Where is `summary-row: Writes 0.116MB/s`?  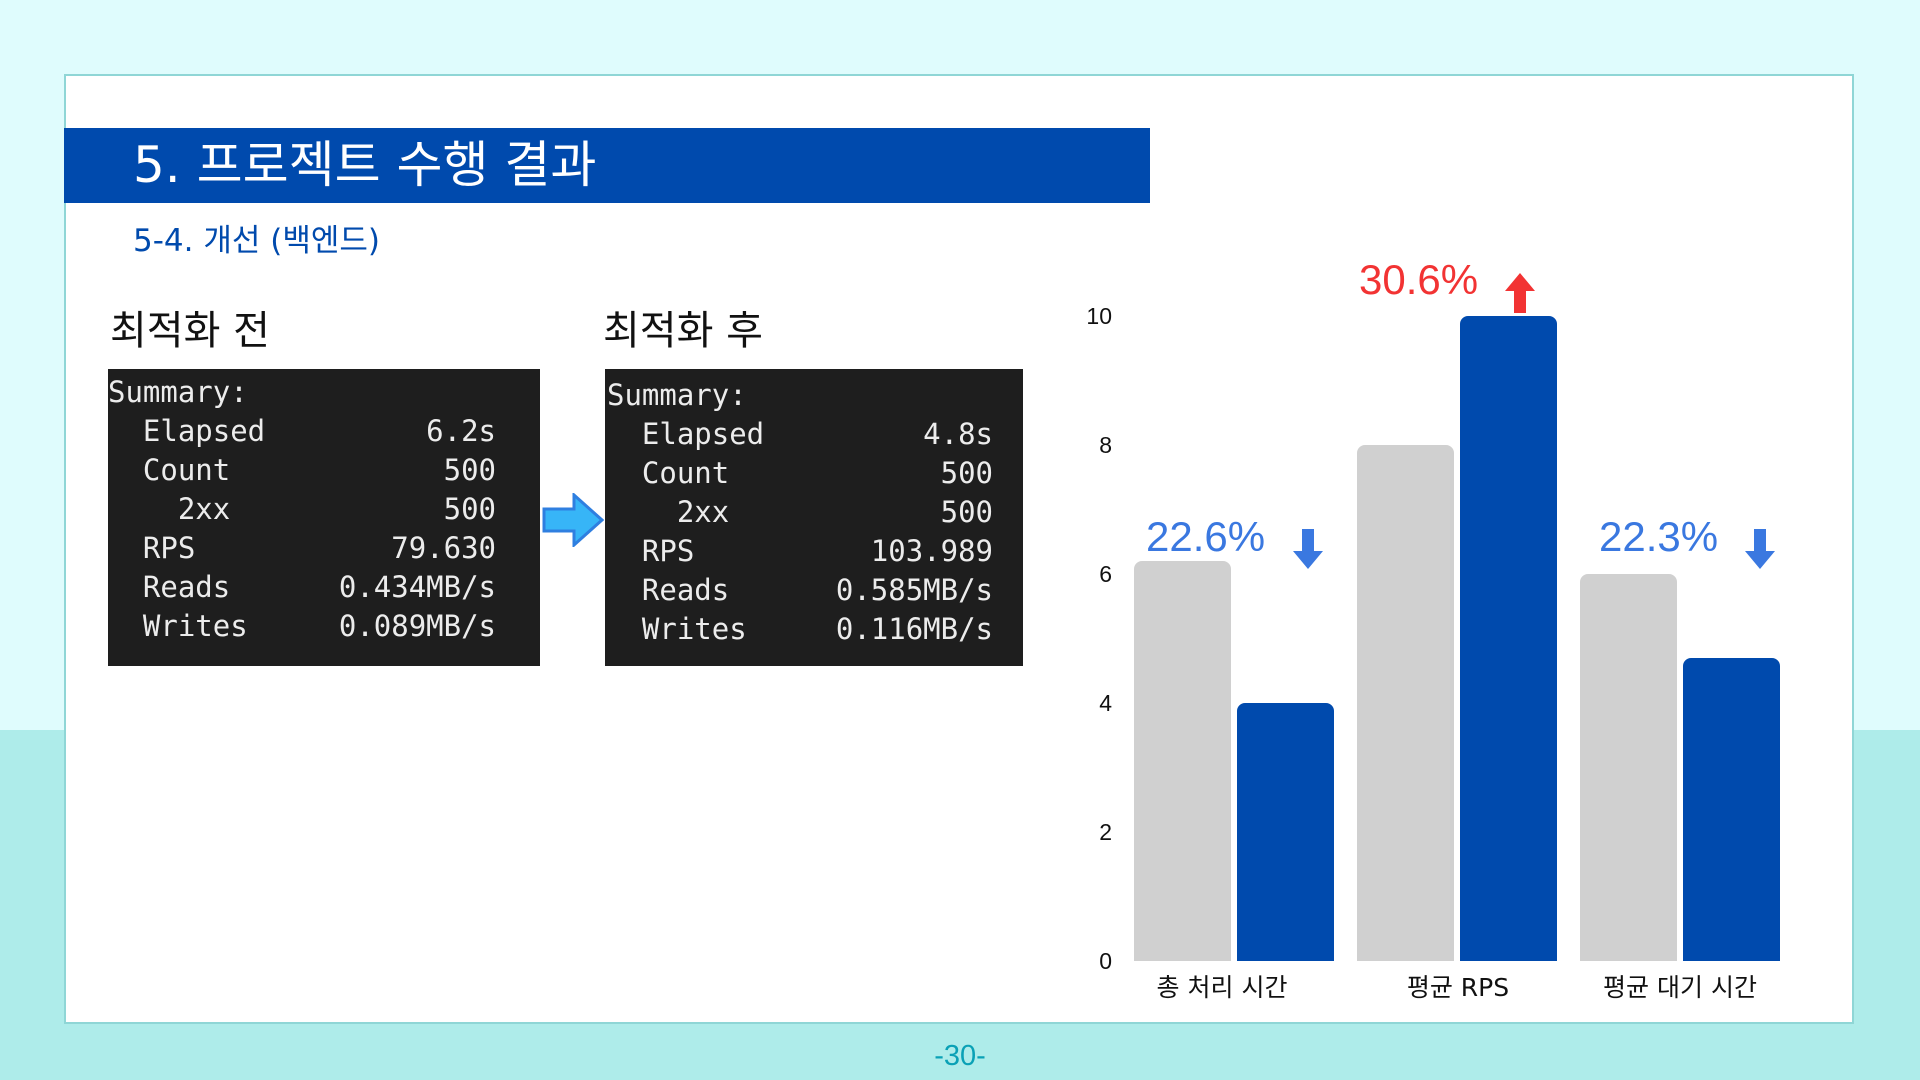 summary-row: Writes 0.116MB/s is located at coordinates (800, 629).